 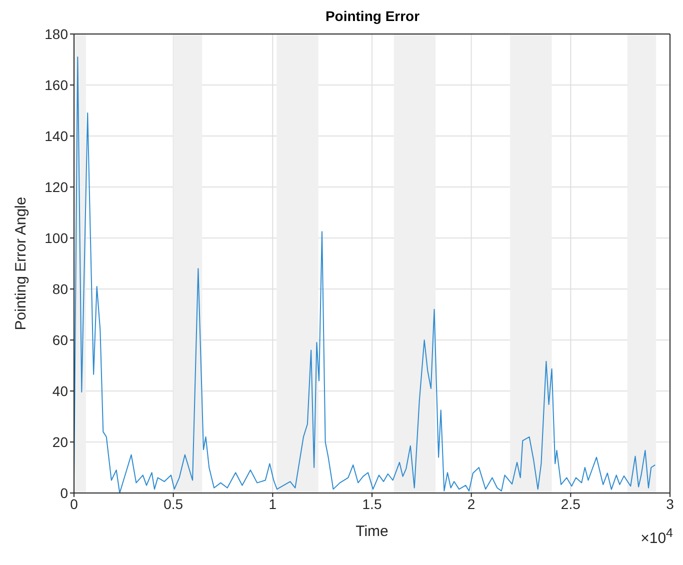 I want to click on y-tick-label: 160, so click(x=56, y=84).